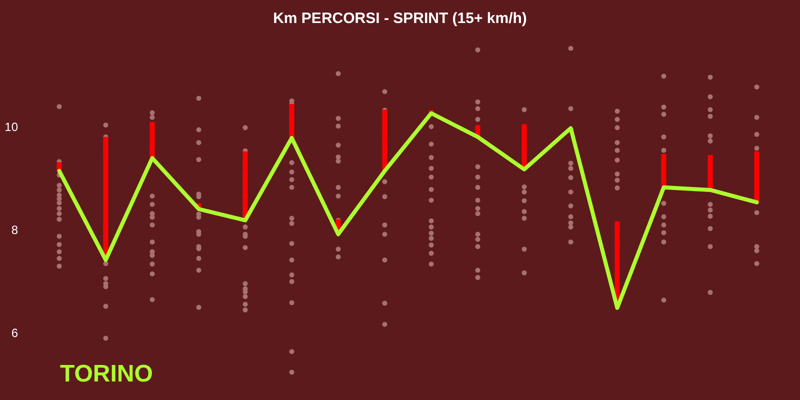  Describe the element at coordinates (14, 230) in the screenshot. I see `y-tick-label: 8` at that location.